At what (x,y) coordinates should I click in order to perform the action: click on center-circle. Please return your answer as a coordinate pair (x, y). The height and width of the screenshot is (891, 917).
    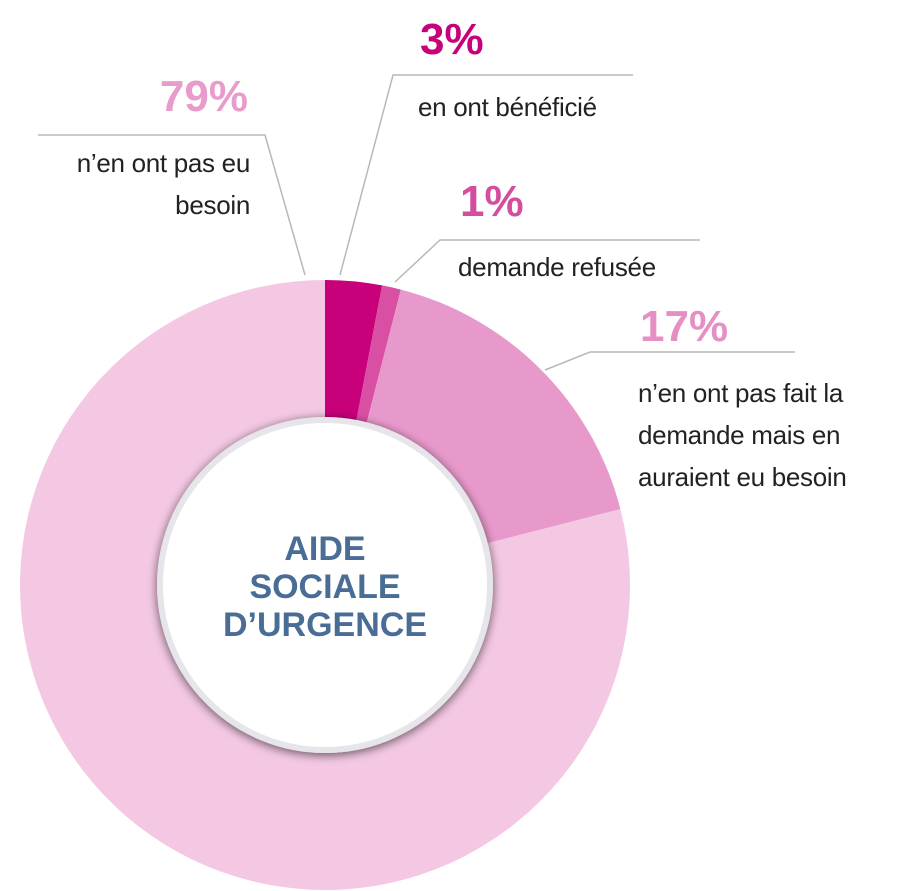
    Looking at the image, I should click on (325, 585).